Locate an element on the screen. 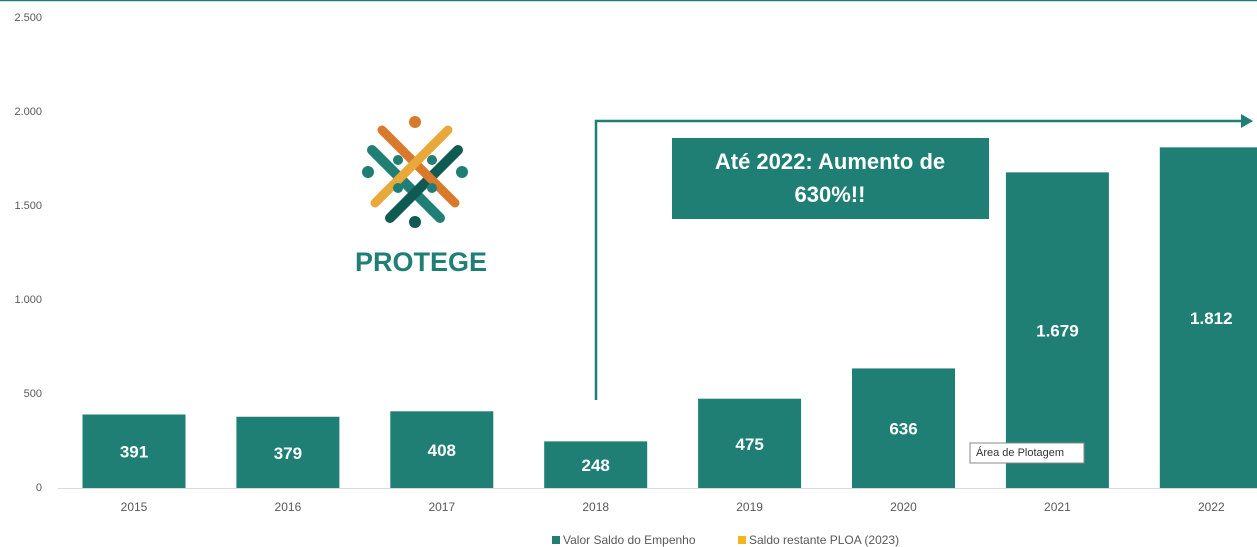 This screenshot has width=1257, height=547. y-tick-label: 1.500 is located at coordinates (28, 206).